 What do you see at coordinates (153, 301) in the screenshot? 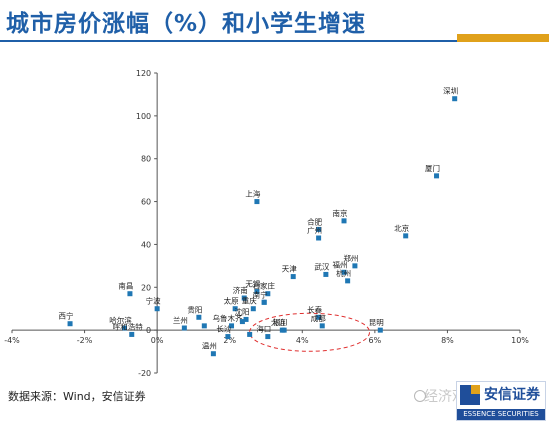
I see `point-label: 宁波` at bounding box center [153, 301].